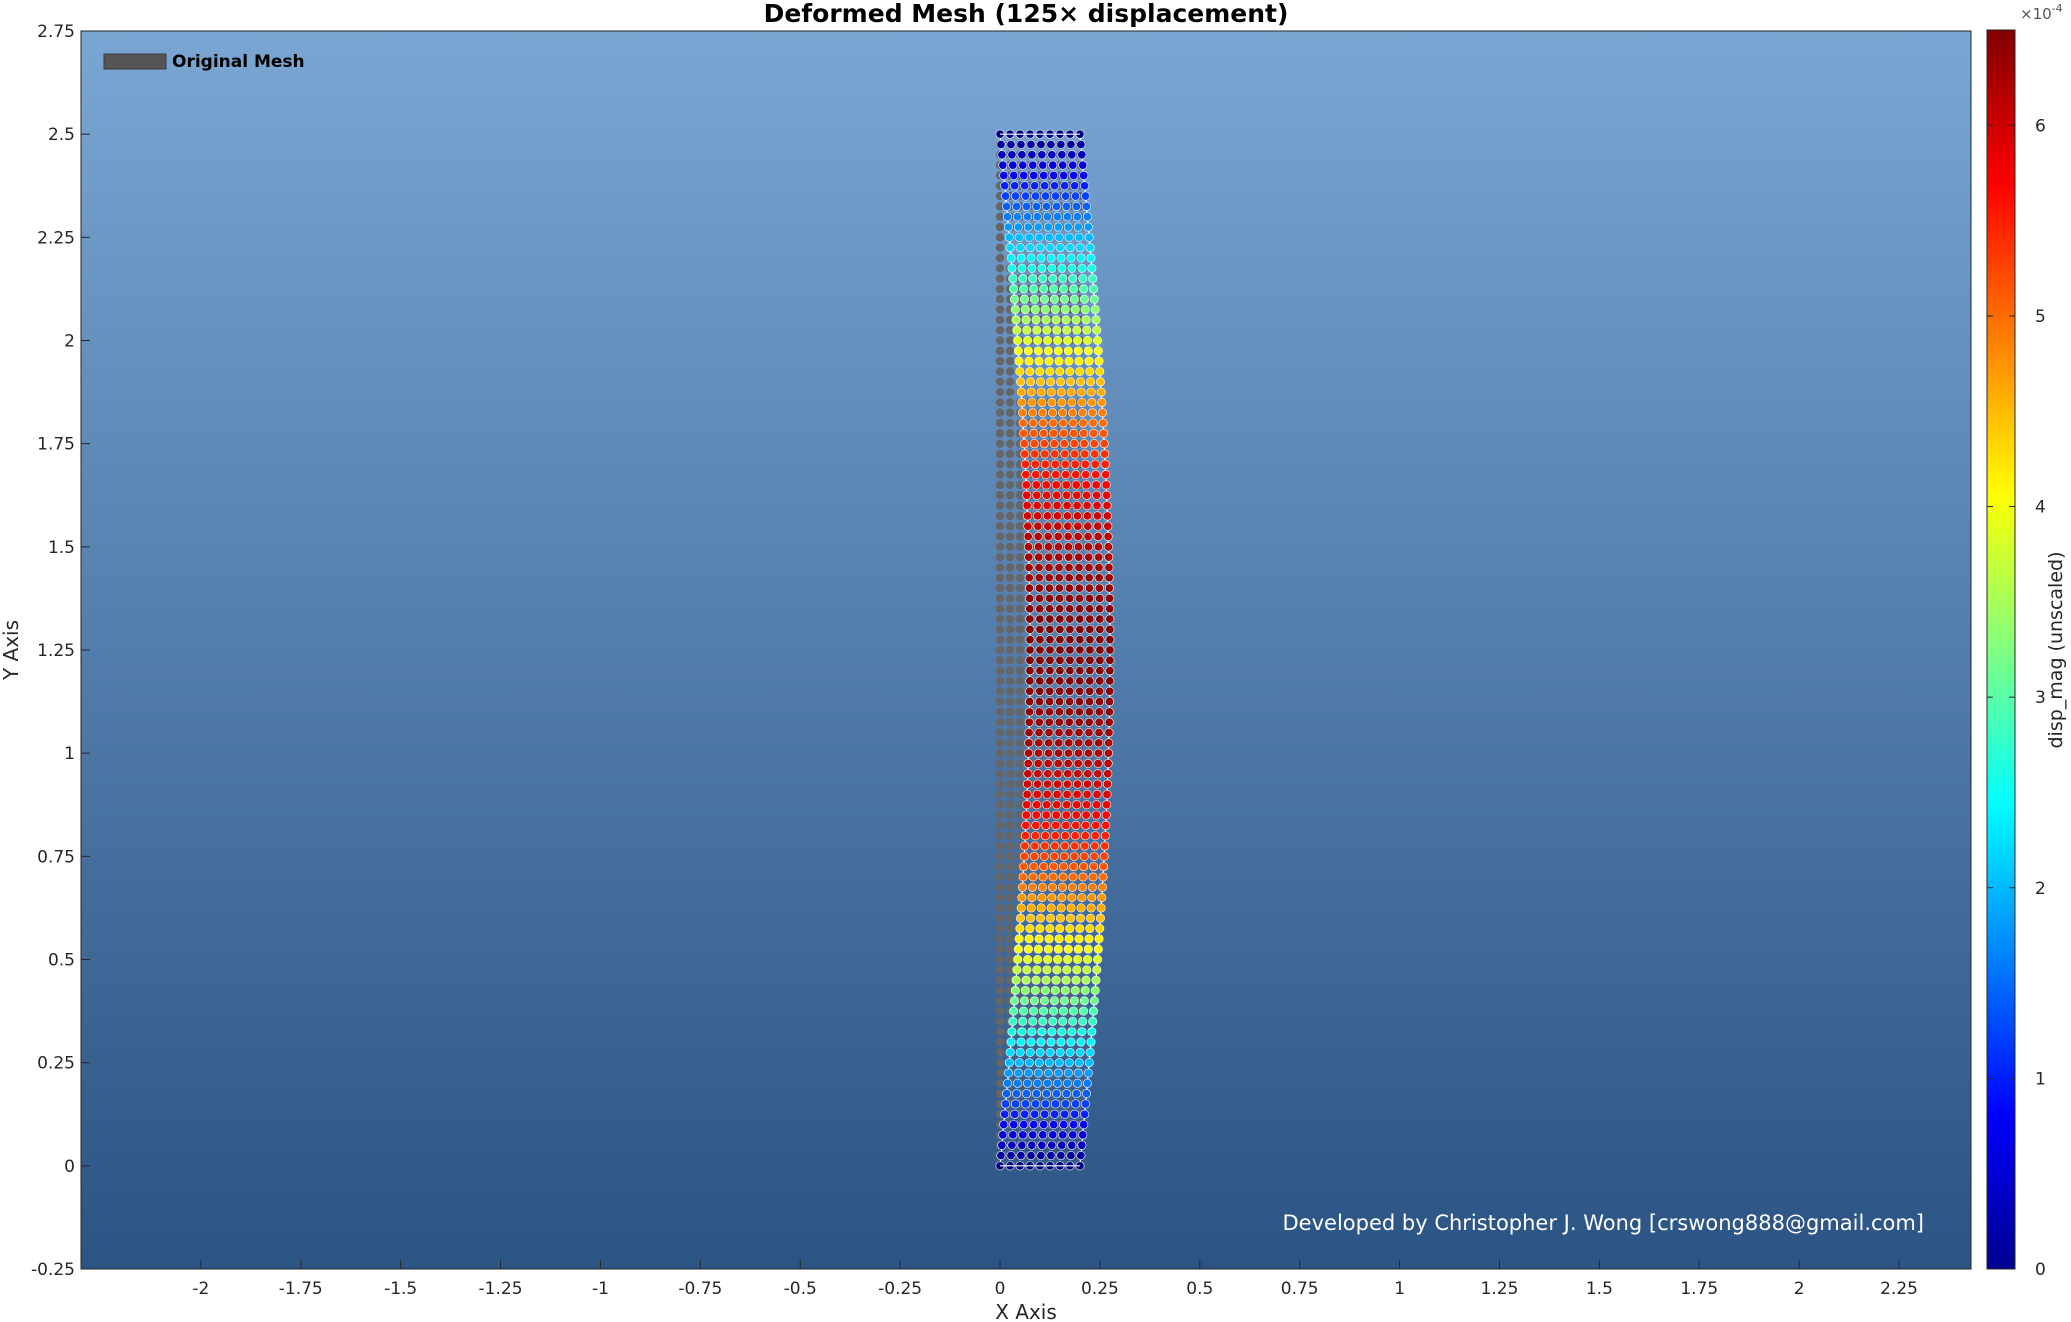  I want to click on colorbar-tick-label: 4, so click(2040, 508).